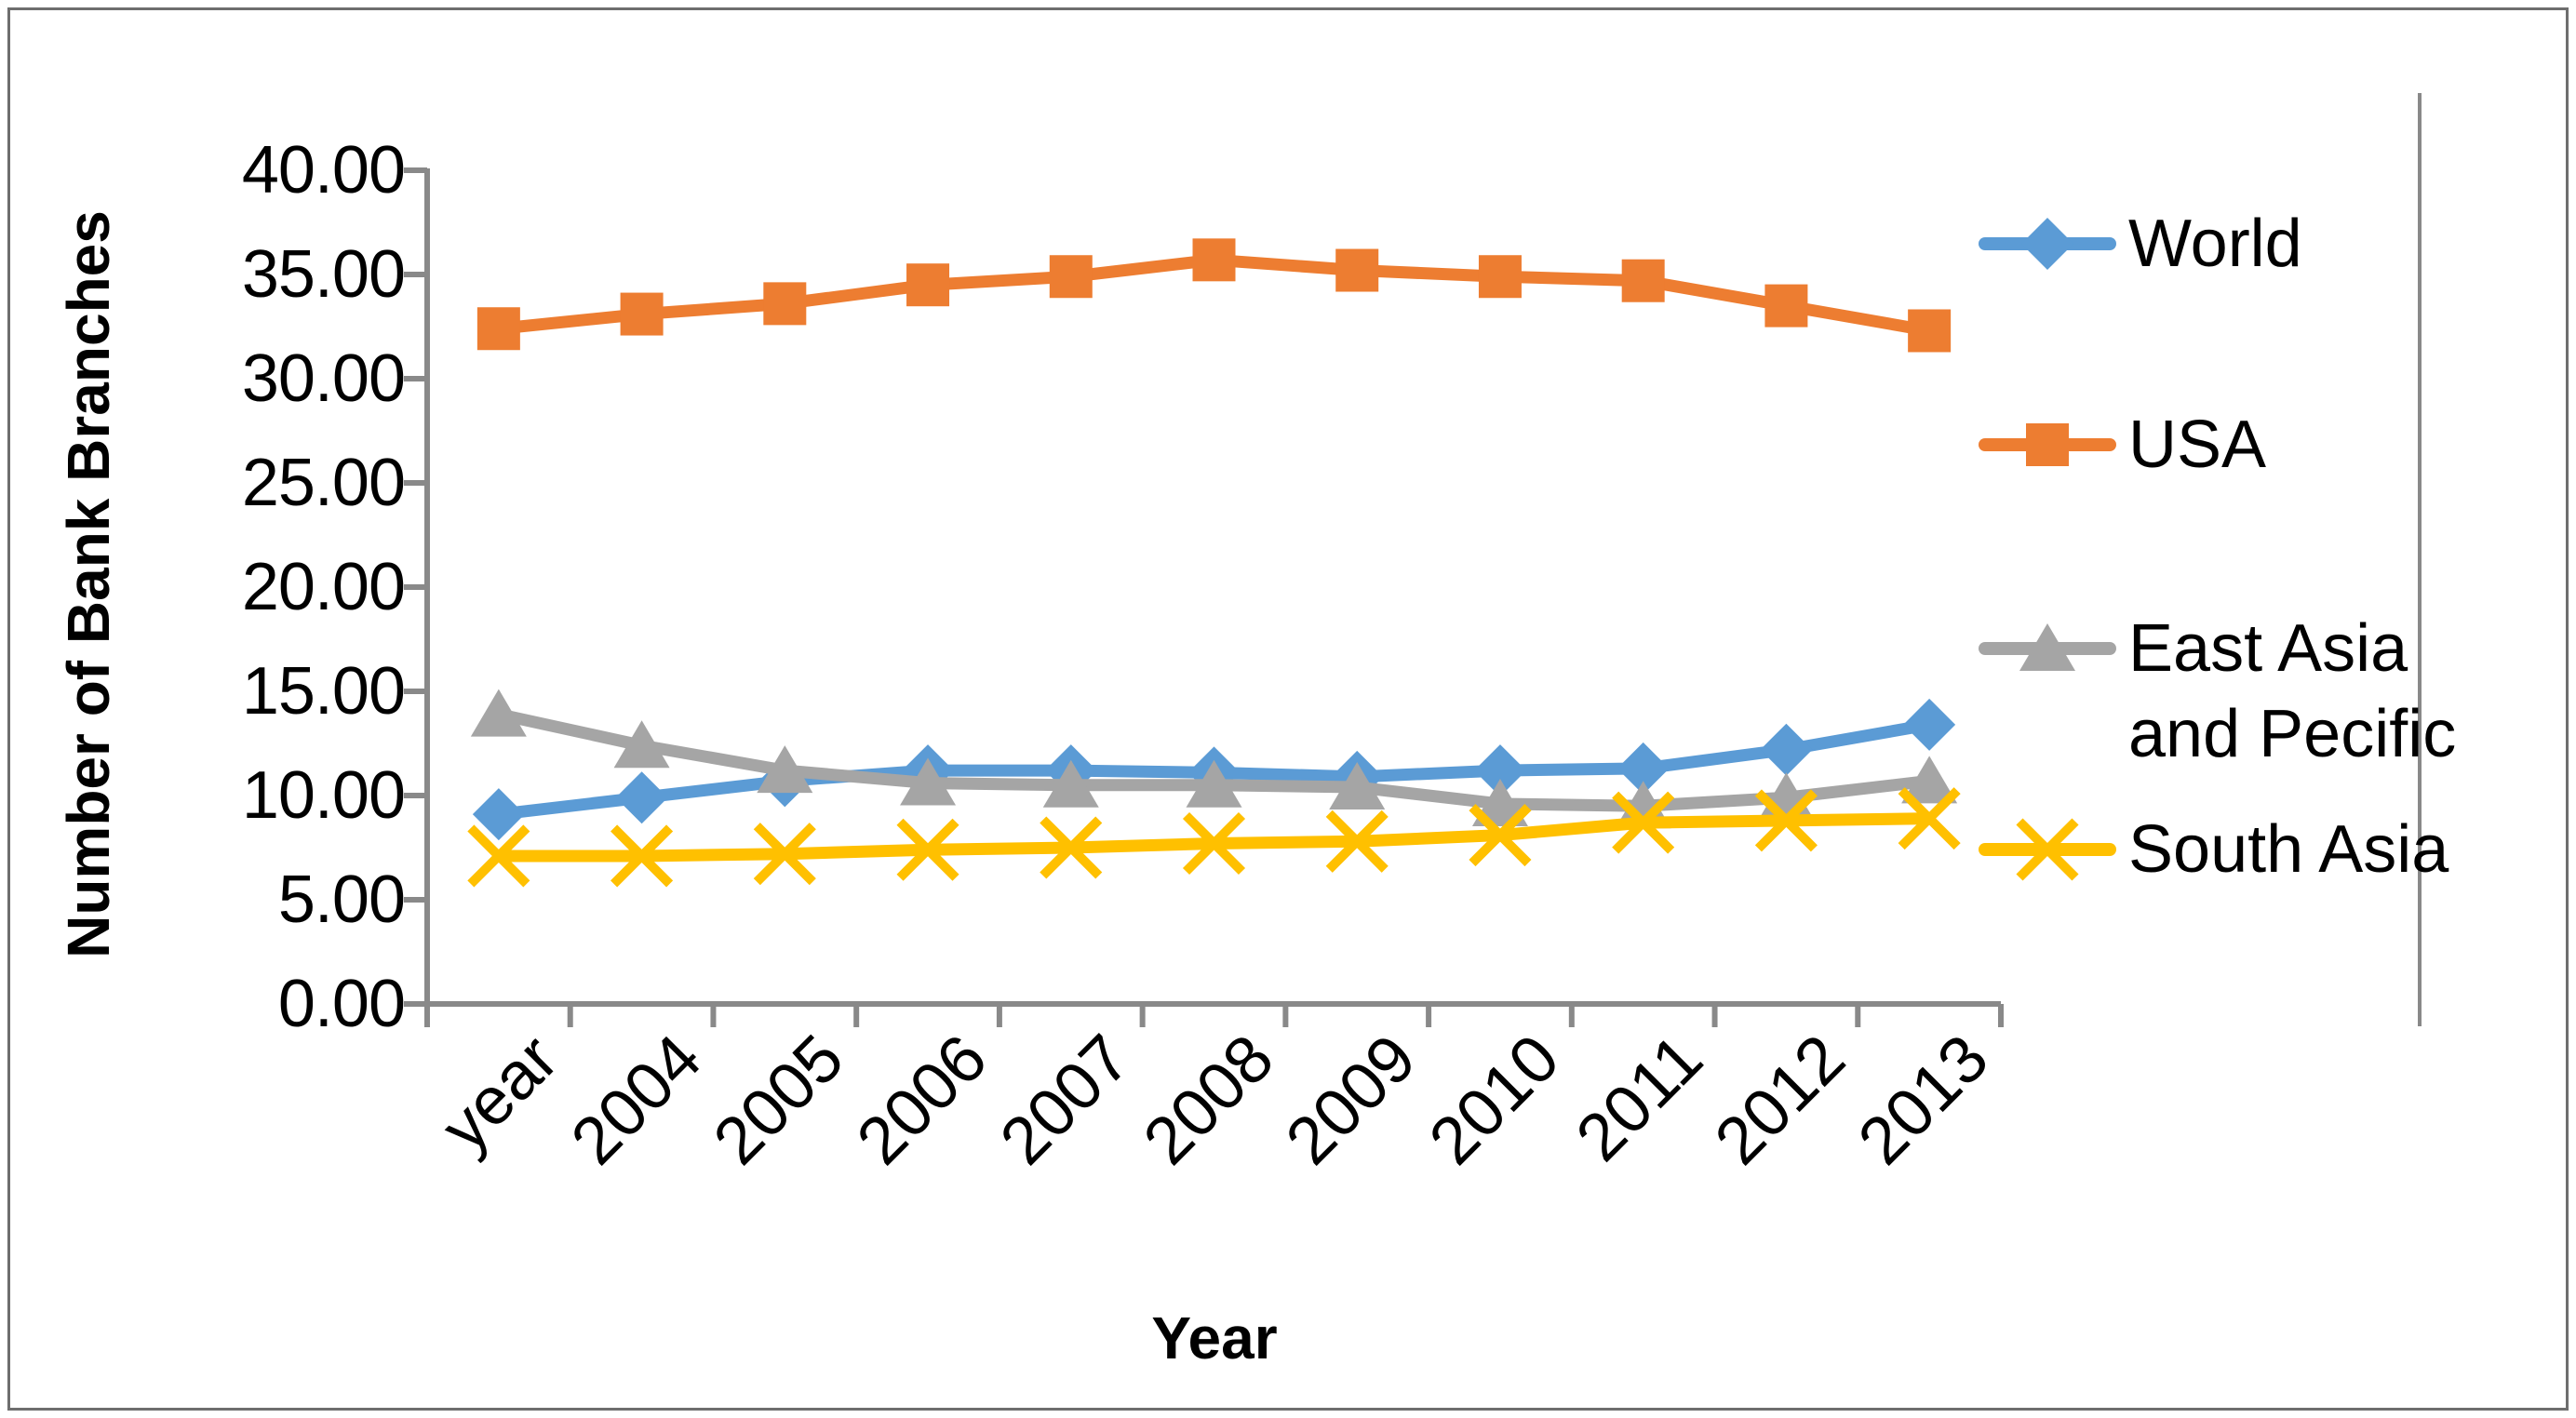 This screenshot has height=1418, width=2576. Describe the element at coordinates (323, 587) in the screenshot. I see `y-tick-label: 20.00` at that location.